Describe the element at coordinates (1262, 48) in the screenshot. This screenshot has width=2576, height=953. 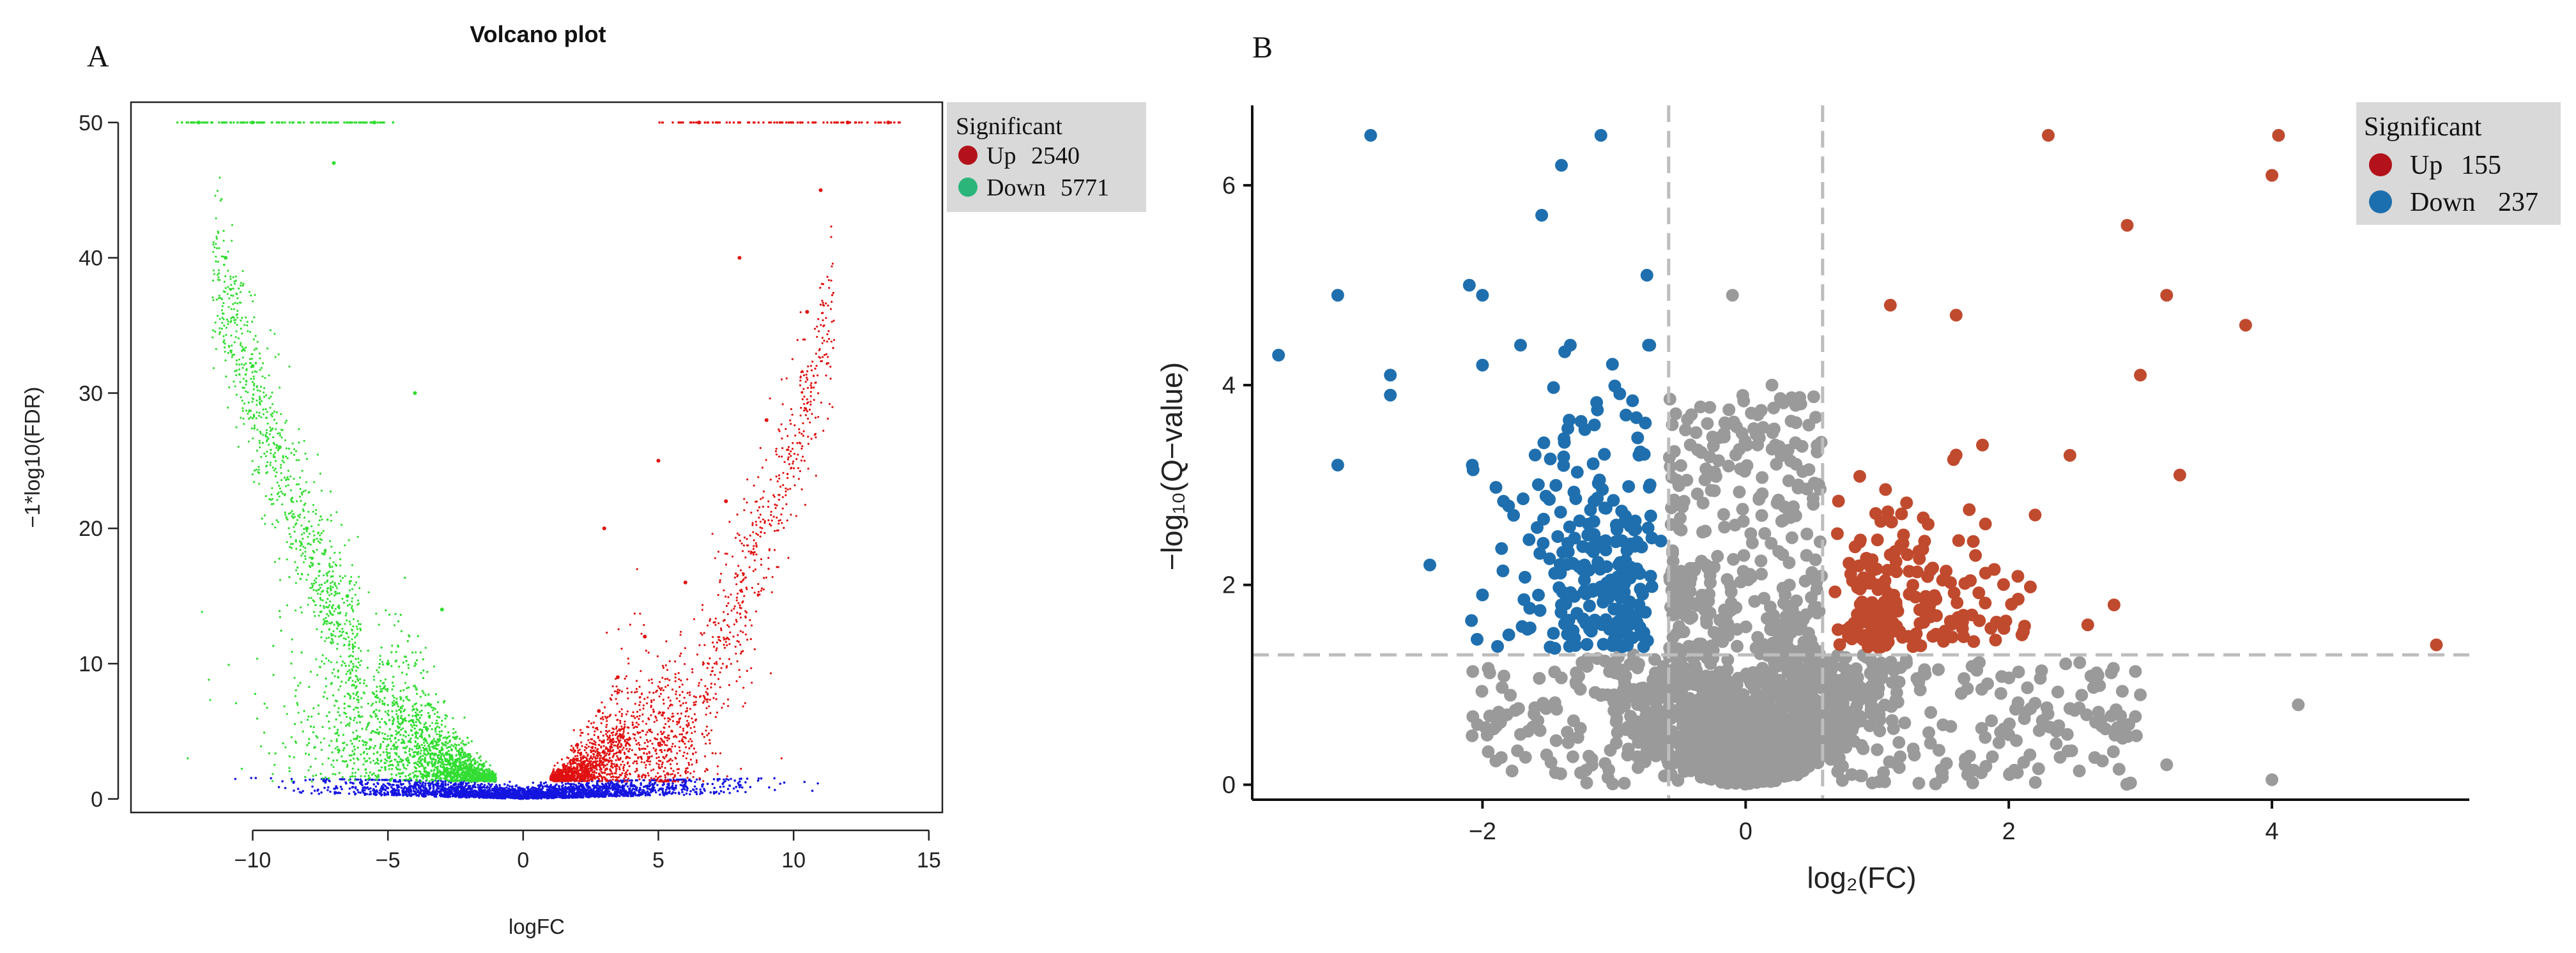
I see `panel-b-label: B` at that location.